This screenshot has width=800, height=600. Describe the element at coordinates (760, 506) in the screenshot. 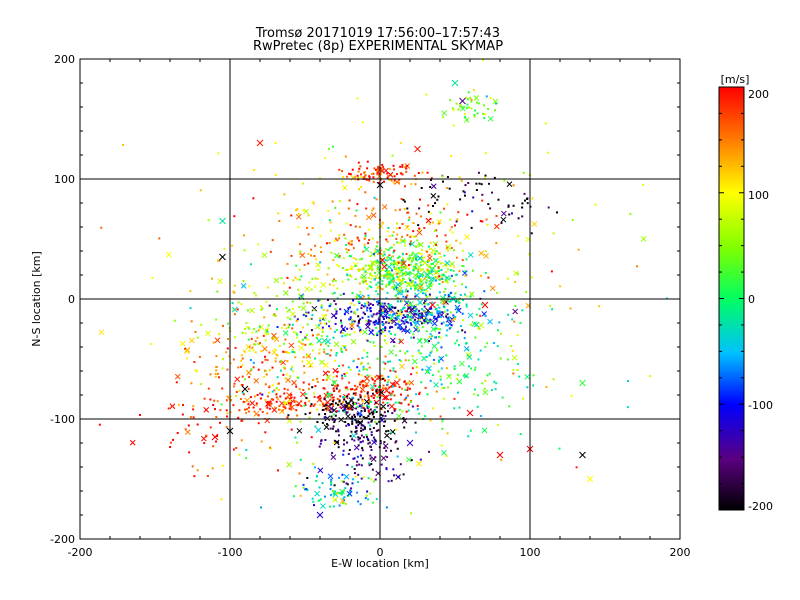

I see `colorbar-tick-label: -200` at that location.